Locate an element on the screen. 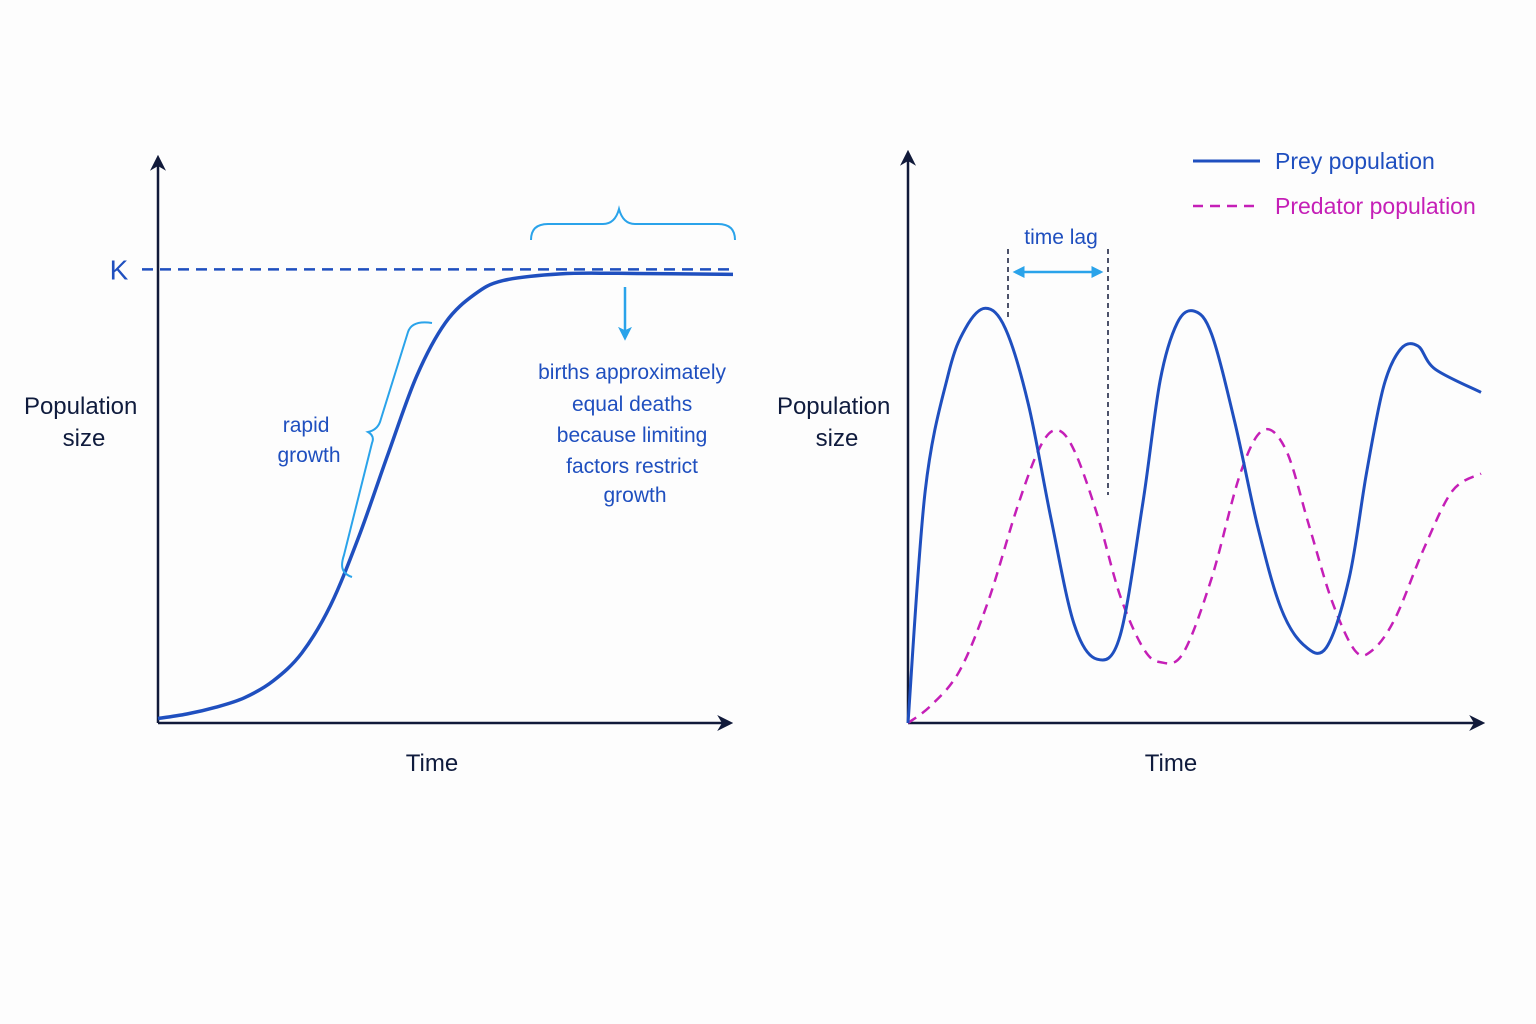 The height and width of the screenshot is (1024, 1536). time-lag-label: time lag is located at coordinates (1061, 237).